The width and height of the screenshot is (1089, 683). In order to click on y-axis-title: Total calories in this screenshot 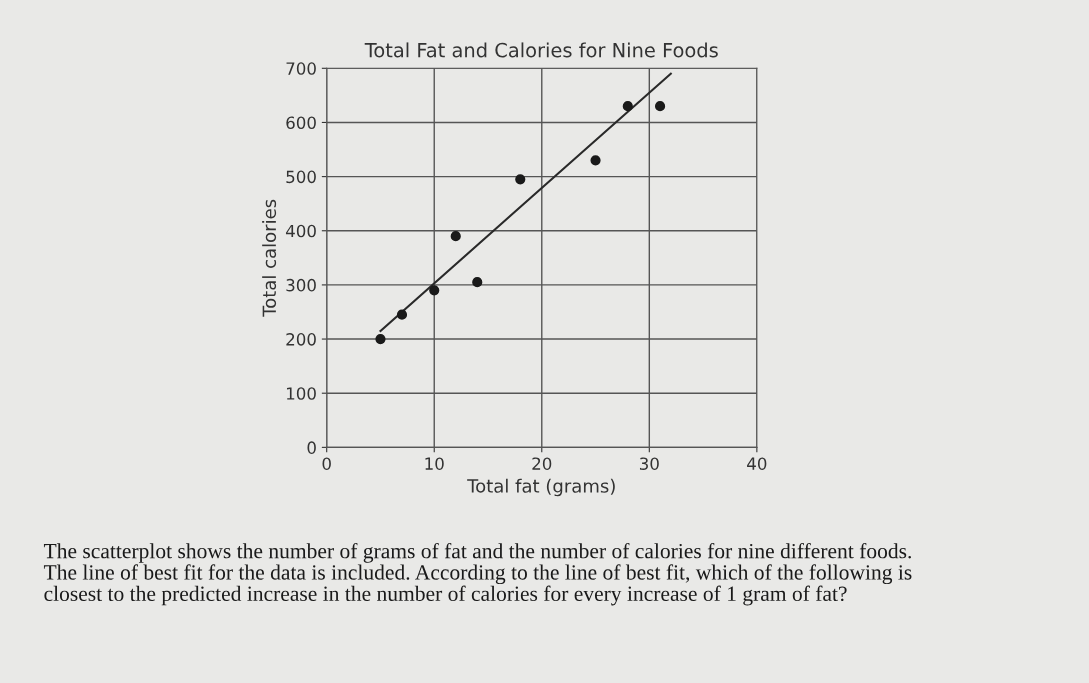, I will do `click(269, 258)`.